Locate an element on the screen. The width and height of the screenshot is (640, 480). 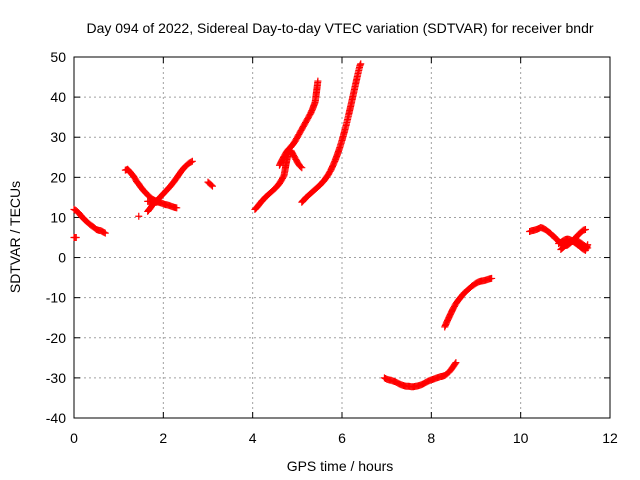
y-tick-label: 30 is located at coordinates (58, 137).